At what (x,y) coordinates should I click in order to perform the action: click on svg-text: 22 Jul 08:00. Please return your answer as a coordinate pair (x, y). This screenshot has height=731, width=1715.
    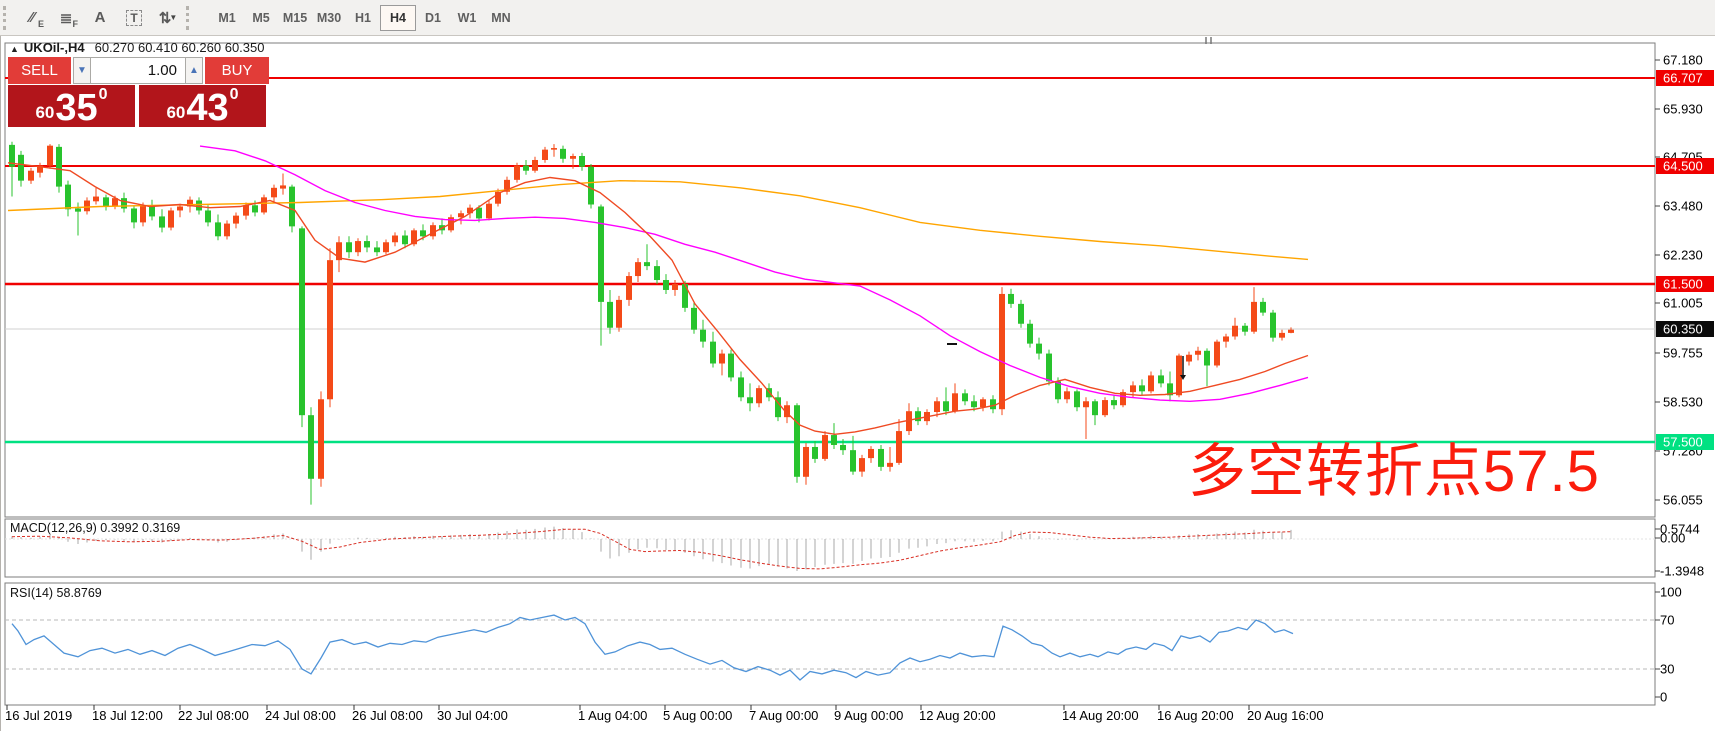
    Looking at the image, I should click on (213, 715).